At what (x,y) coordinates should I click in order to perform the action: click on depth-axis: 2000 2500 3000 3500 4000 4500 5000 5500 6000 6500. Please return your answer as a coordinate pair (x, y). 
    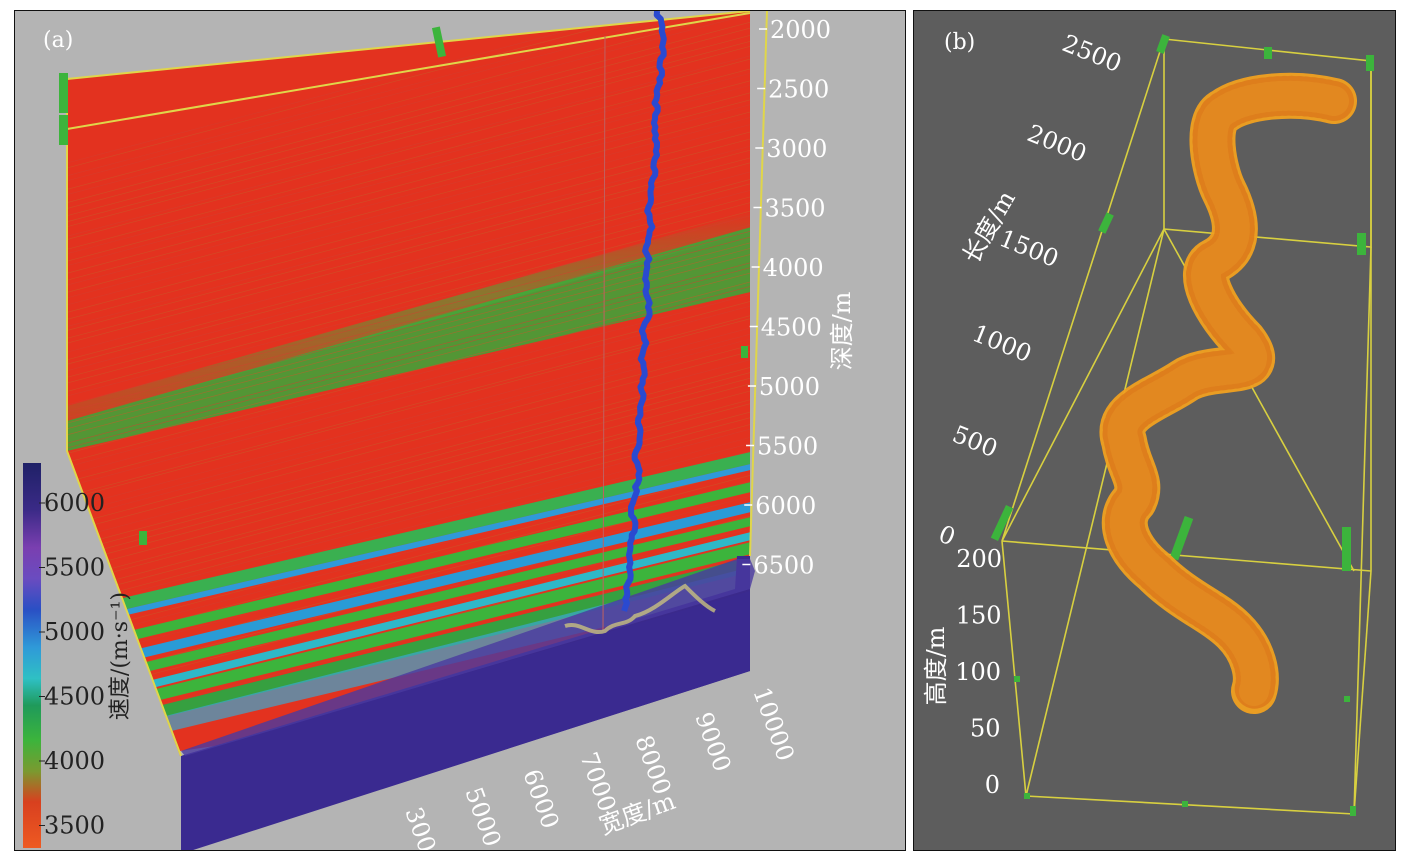
    Looking at the image, I should click on (786, 298).